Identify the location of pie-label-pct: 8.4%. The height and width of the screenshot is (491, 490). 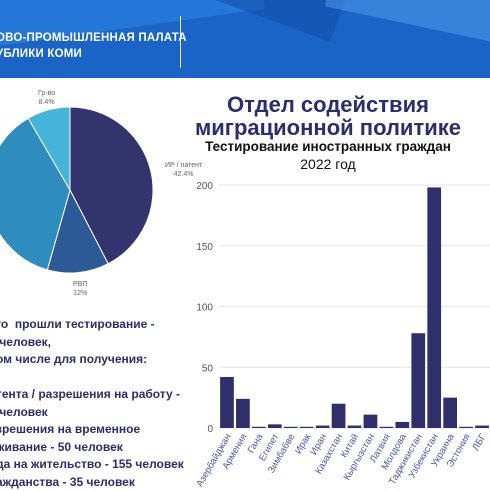
(46, 102).